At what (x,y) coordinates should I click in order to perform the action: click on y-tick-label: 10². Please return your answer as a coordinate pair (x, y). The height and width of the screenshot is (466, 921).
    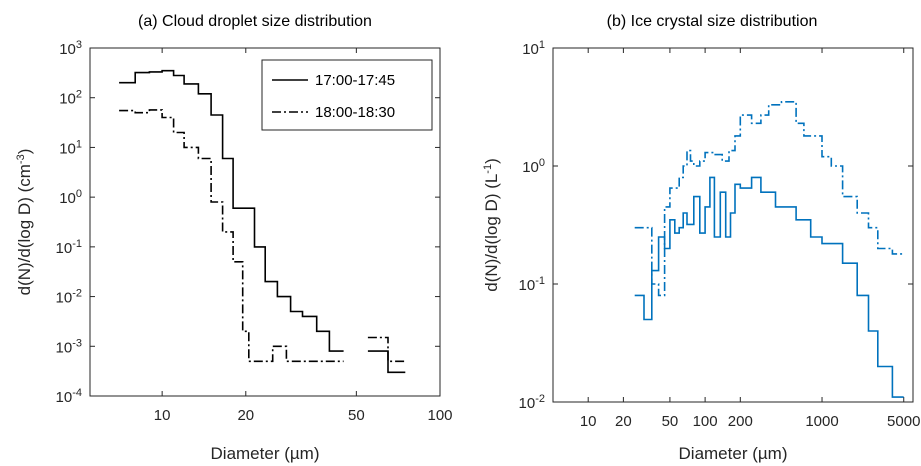
    Looking at the image, I should click on (70, 98).